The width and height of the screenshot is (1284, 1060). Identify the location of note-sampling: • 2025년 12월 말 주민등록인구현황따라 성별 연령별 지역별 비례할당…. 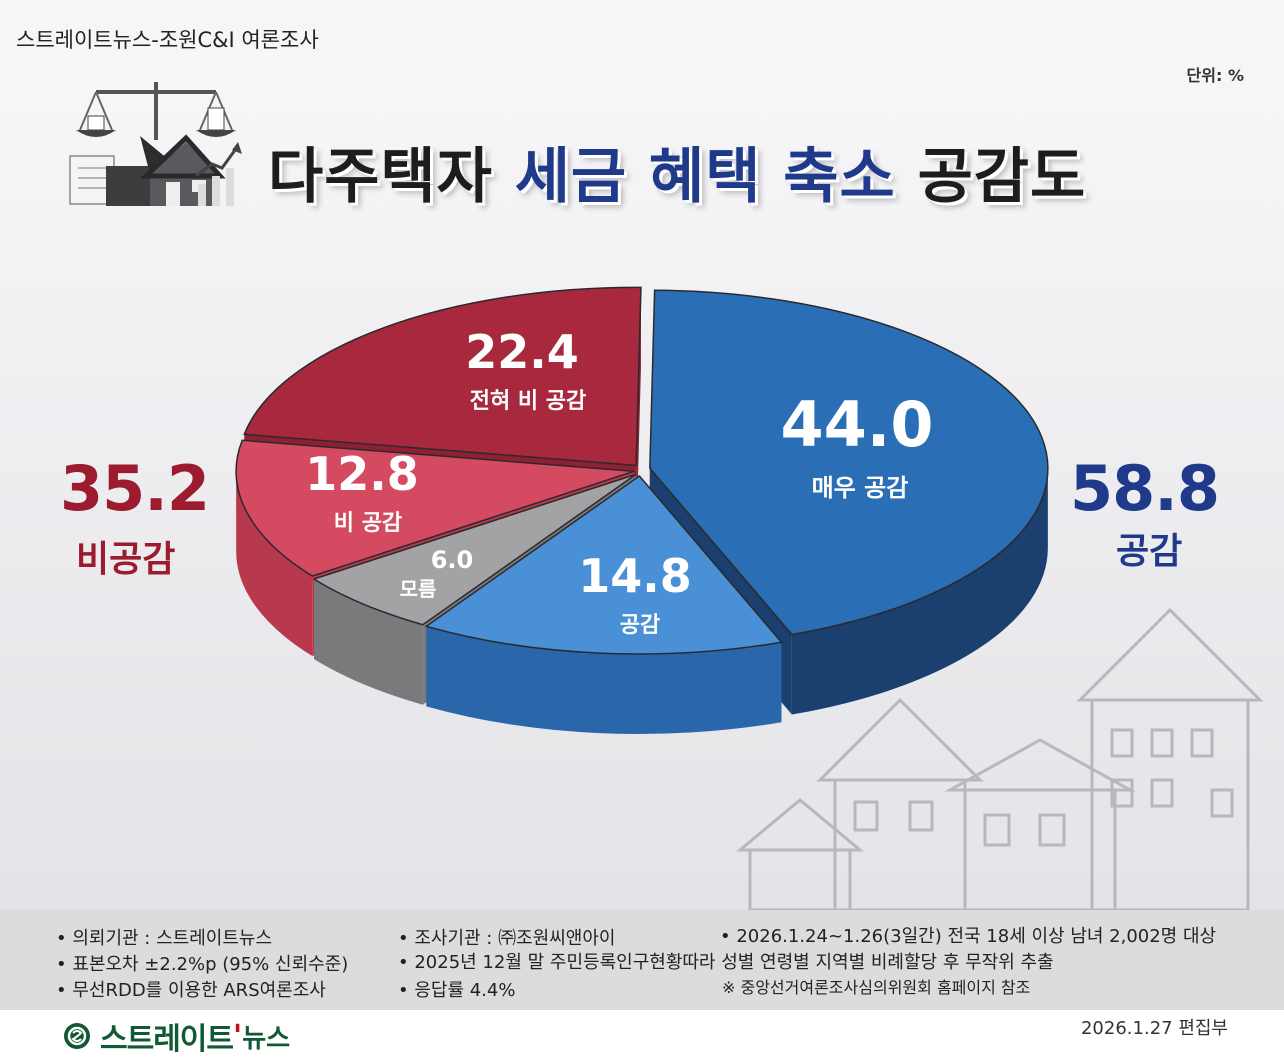
(726, 962).